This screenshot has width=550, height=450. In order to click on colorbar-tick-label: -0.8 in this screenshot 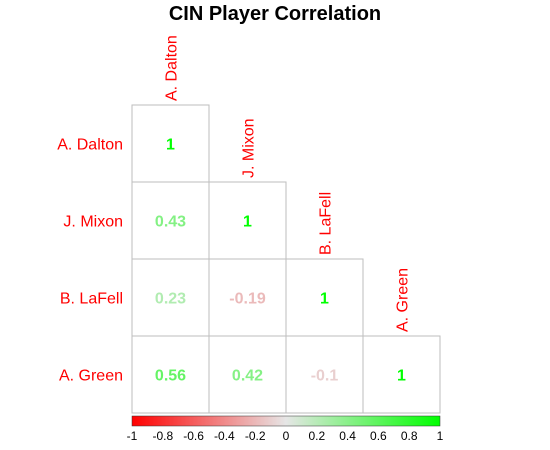, I will do `click(162, 436)`.